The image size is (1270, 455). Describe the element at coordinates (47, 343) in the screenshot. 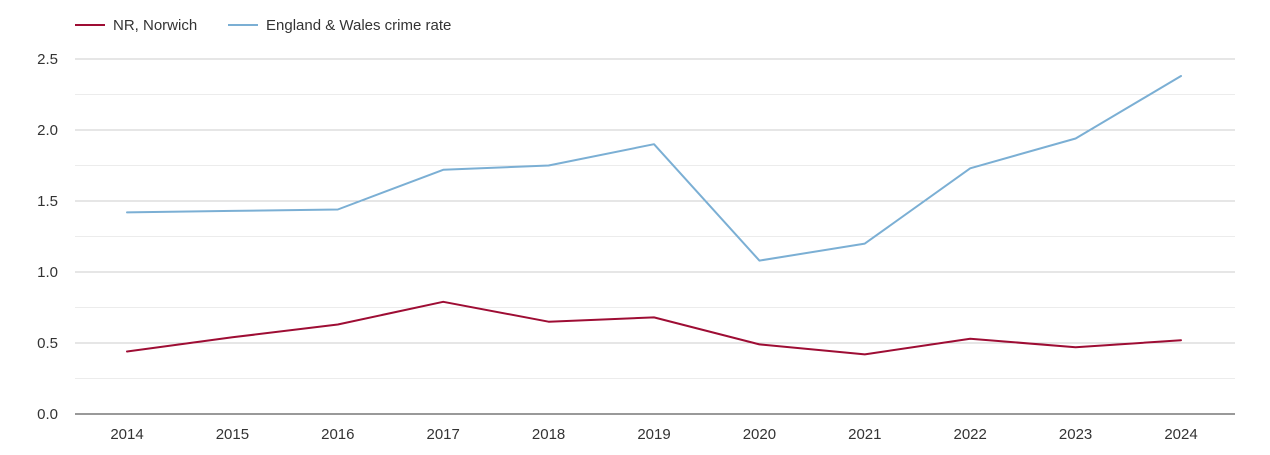

I see `y-tick-label: 0.5` at that location.